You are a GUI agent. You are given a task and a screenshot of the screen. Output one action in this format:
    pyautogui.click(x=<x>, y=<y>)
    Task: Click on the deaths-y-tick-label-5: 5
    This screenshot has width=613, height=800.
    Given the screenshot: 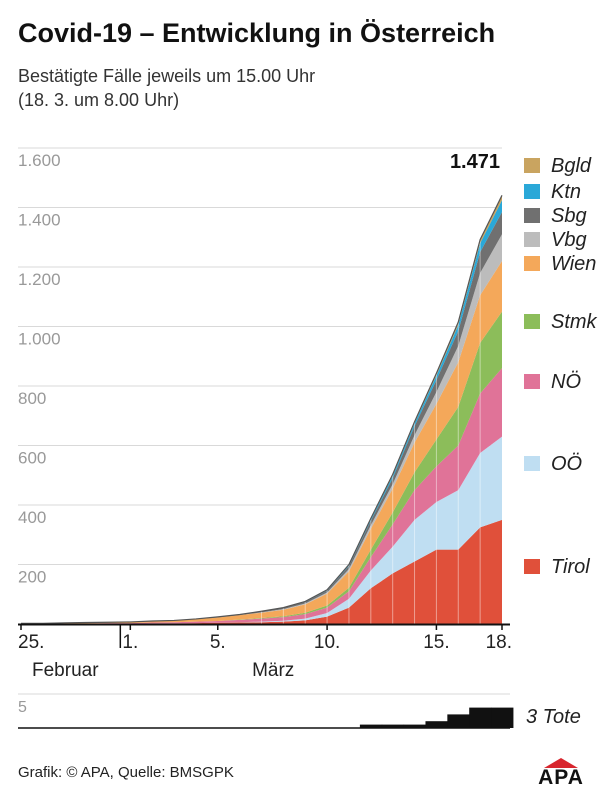 What is the action you would take?
    pyautogui.click(x=22, y=707)
    